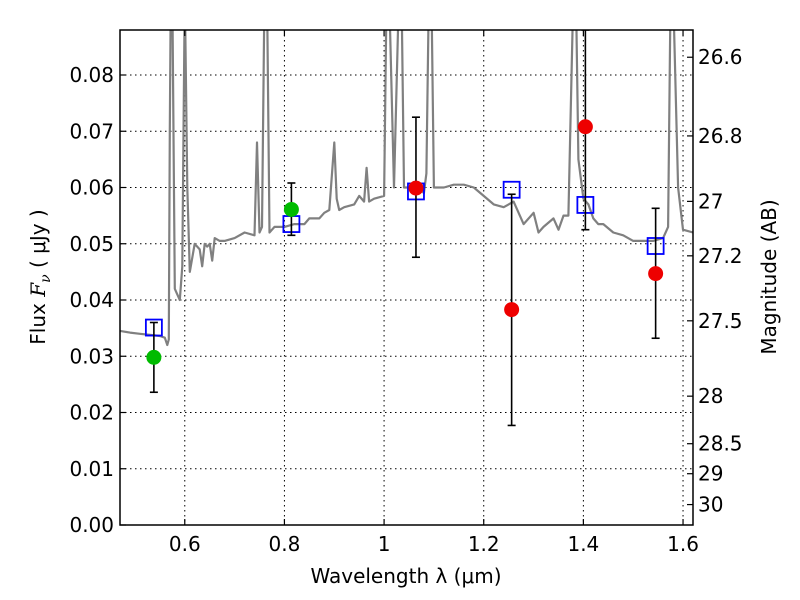 The height and width of the screenshot is (600, 800). What do you see at coordinates (405, 576) in the screenshot?
I see `x-axis-title: Wavelength λ (μm)` at bounding box center [405, 576].